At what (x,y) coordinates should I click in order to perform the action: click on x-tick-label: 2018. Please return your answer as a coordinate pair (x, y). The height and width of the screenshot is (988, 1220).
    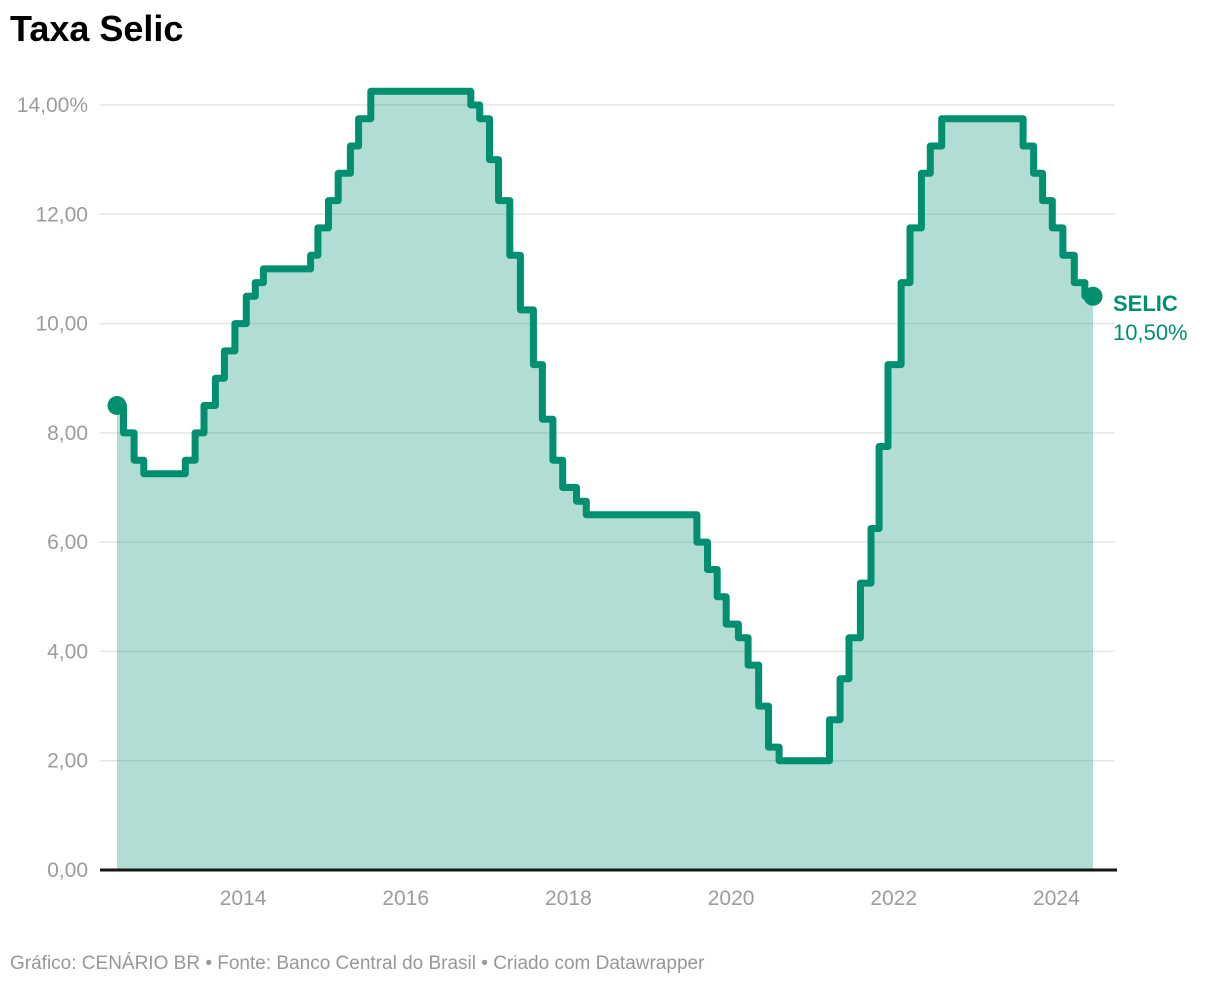
    Looking at the image, I should click on (568, 898).